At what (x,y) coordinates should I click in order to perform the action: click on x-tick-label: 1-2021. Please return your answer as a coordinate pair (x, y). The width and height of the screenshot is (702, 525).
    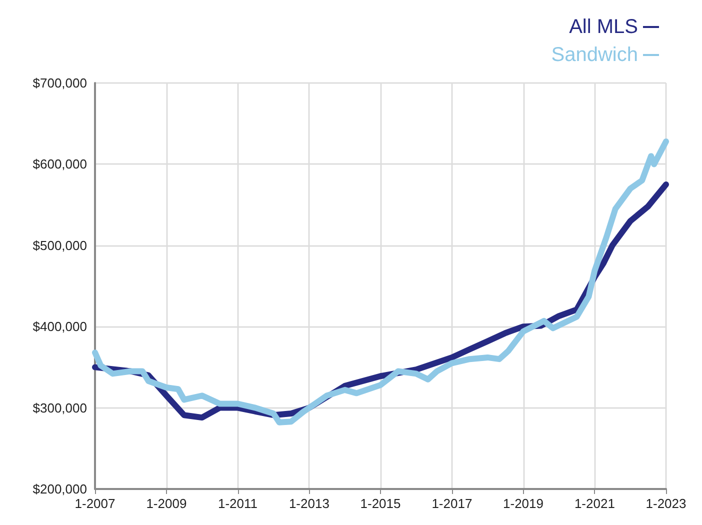
    Looking at the image, I should click on (594, 503).